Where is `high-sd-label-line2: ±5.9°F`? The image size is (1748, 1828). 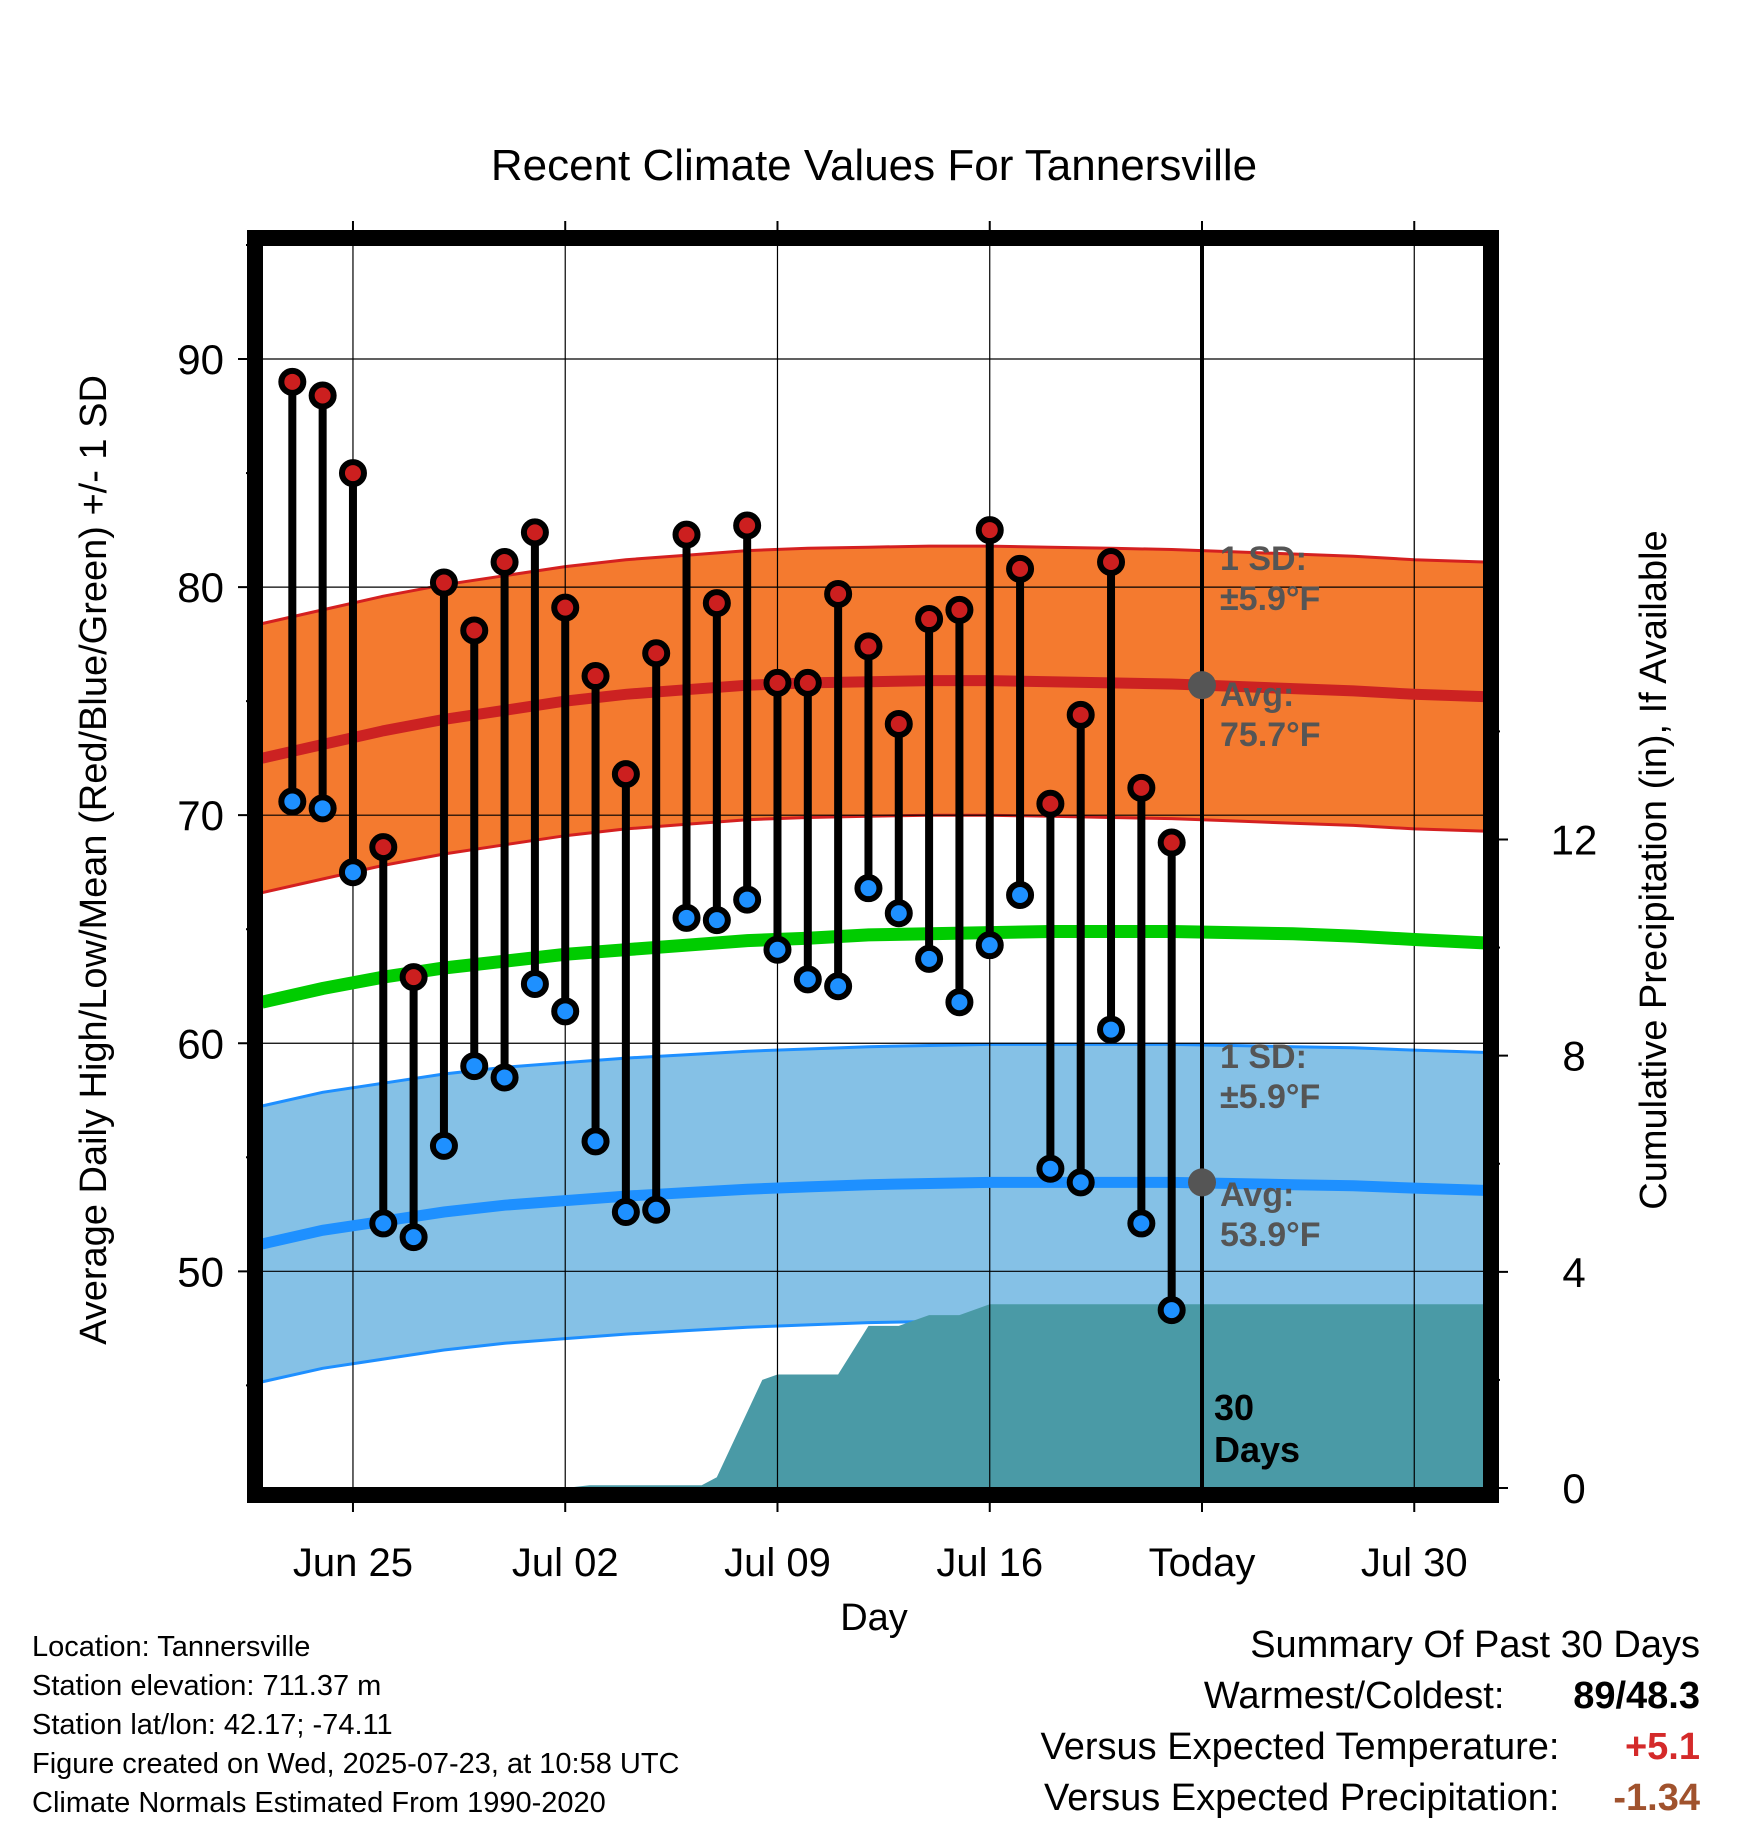 high-sd-label-line2: ±5.9°F is located at coordinates (1270, 599).